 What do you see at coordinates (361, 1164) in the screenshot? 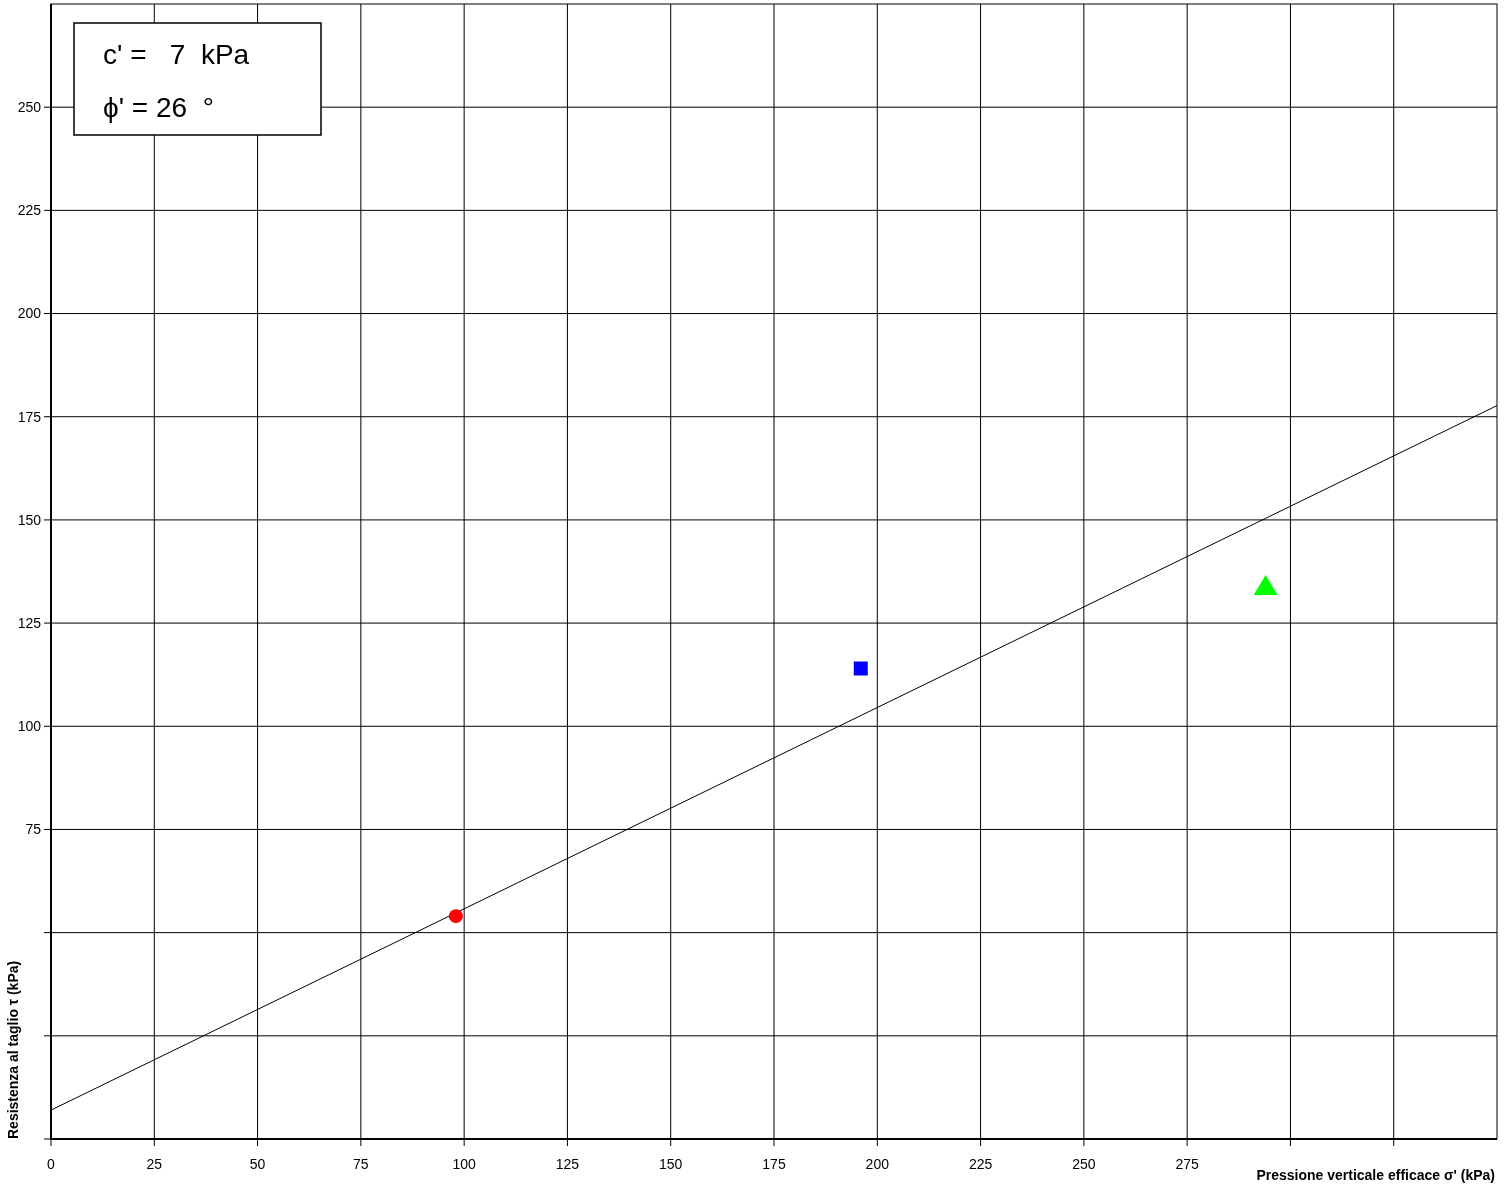
I see `x-tick-label: 75` at bounding box center [361, 1164].